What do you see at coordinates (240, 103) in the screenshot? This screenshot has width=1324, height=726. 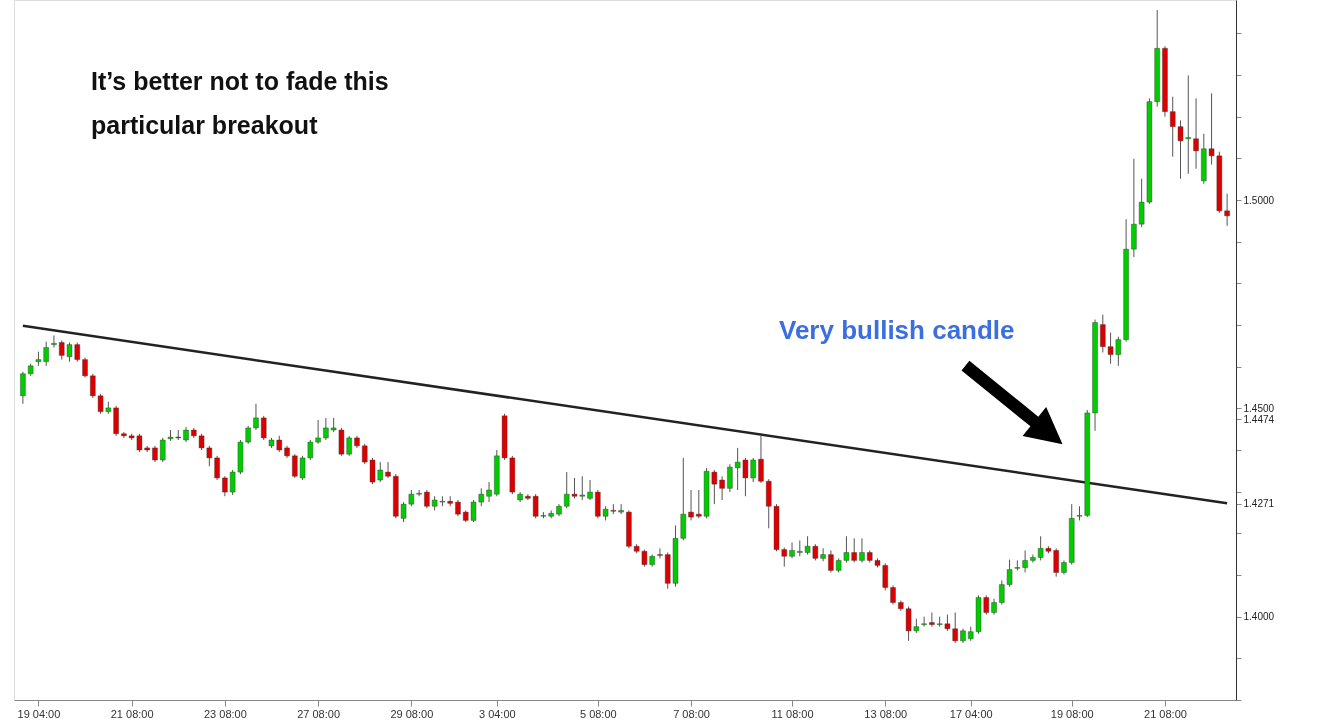 I see `annotation: It’s better not to fade this particular breakout` at bounding box center [240, 103].